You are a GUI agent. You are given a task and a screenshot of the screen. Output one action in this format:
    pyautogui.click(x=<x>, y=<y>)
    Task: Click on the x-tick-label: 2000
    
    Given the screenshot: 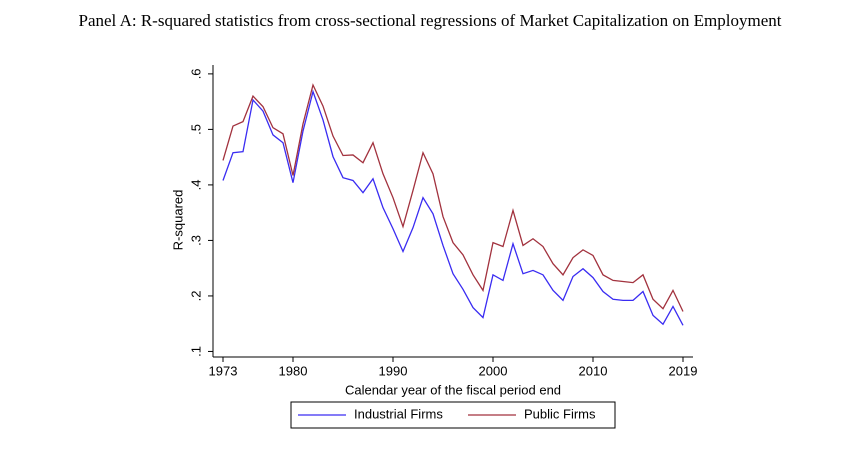 What is the action you would take?
    pyautogui.click(x=493, y=370)
    